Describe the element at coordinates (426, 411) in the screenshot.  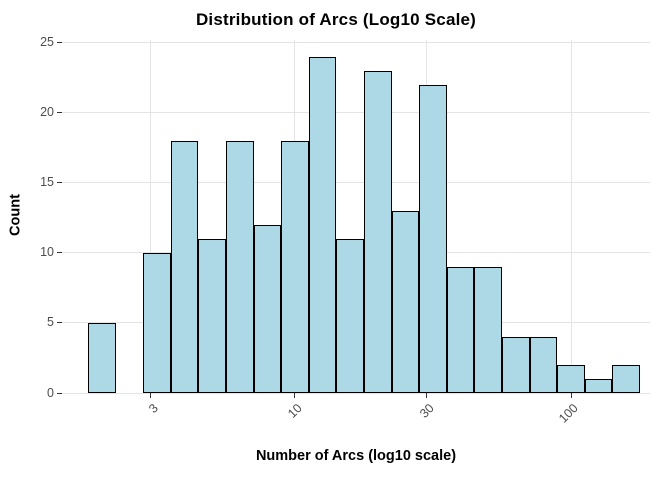
I see `x-tick-label-text: 30` at that location.